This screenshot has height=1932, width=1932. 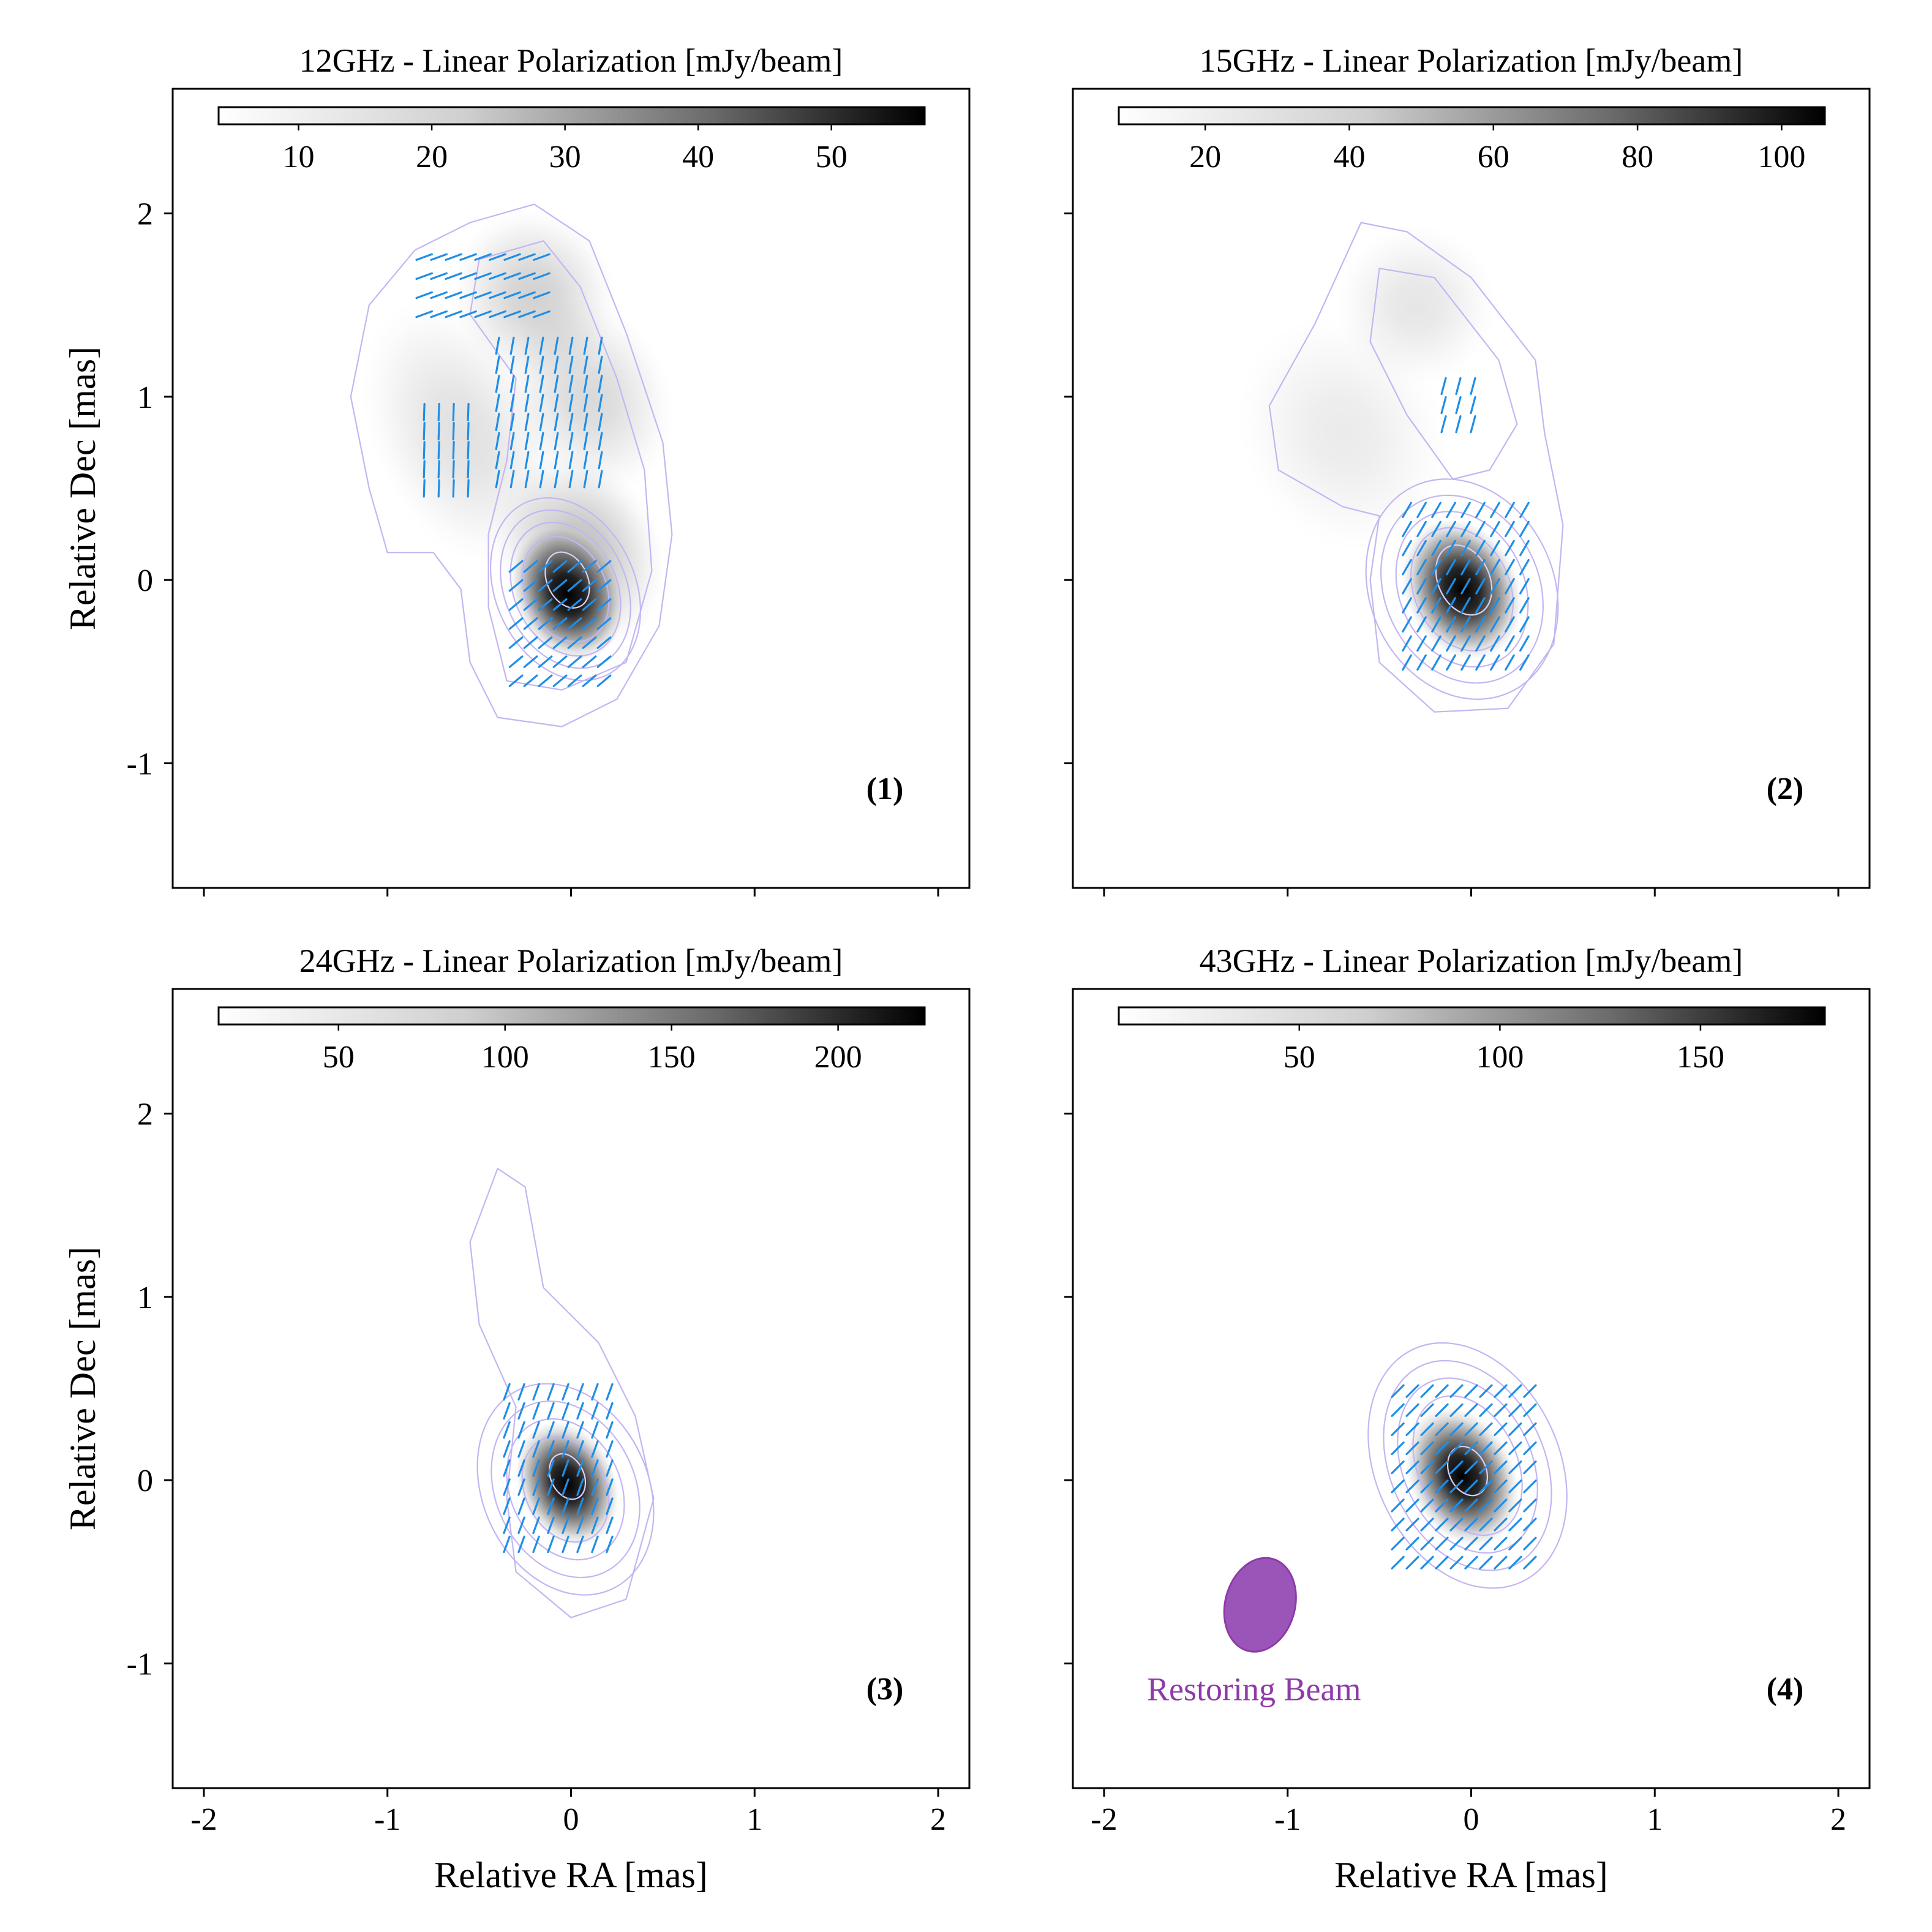 I want to click on colorbar-tick-label: 10, so click(x=299, y=157).